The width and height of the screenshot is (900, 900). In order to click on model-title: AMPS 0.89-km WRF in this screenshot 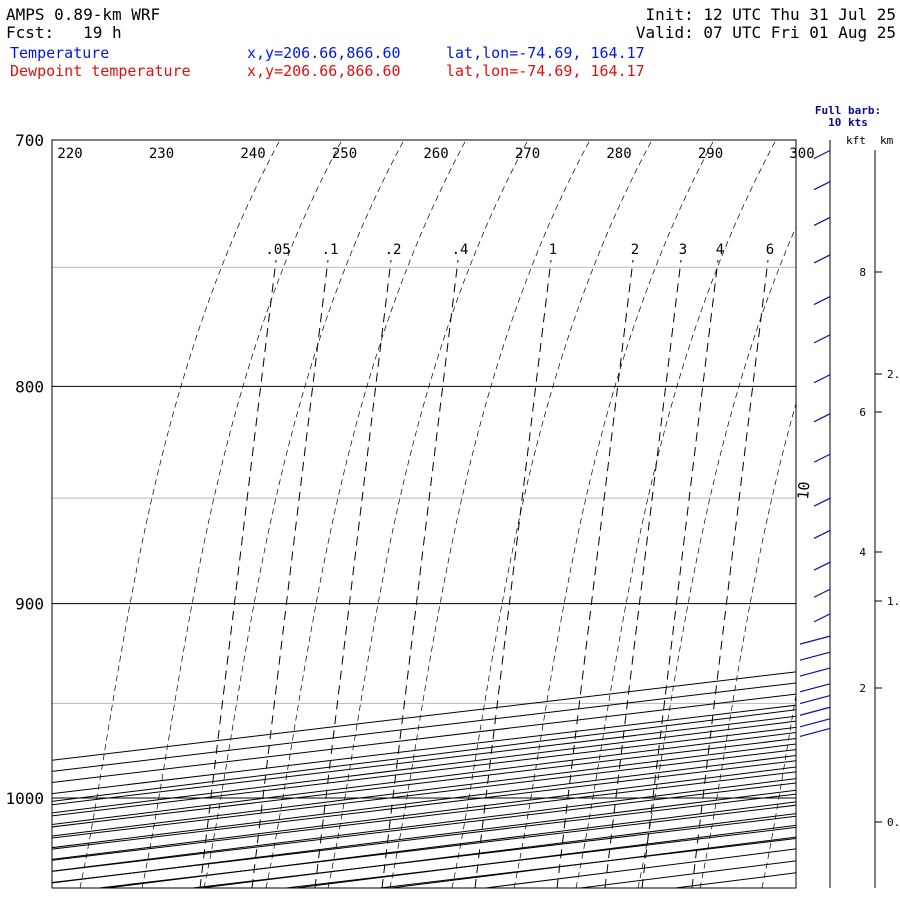, I will do `click(83, 14)`.